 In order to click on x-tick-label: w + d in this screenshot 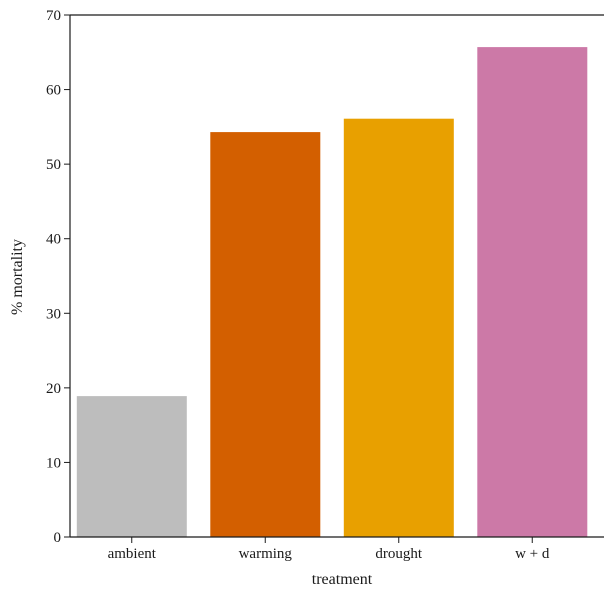, I will do `click(532, 554)`.